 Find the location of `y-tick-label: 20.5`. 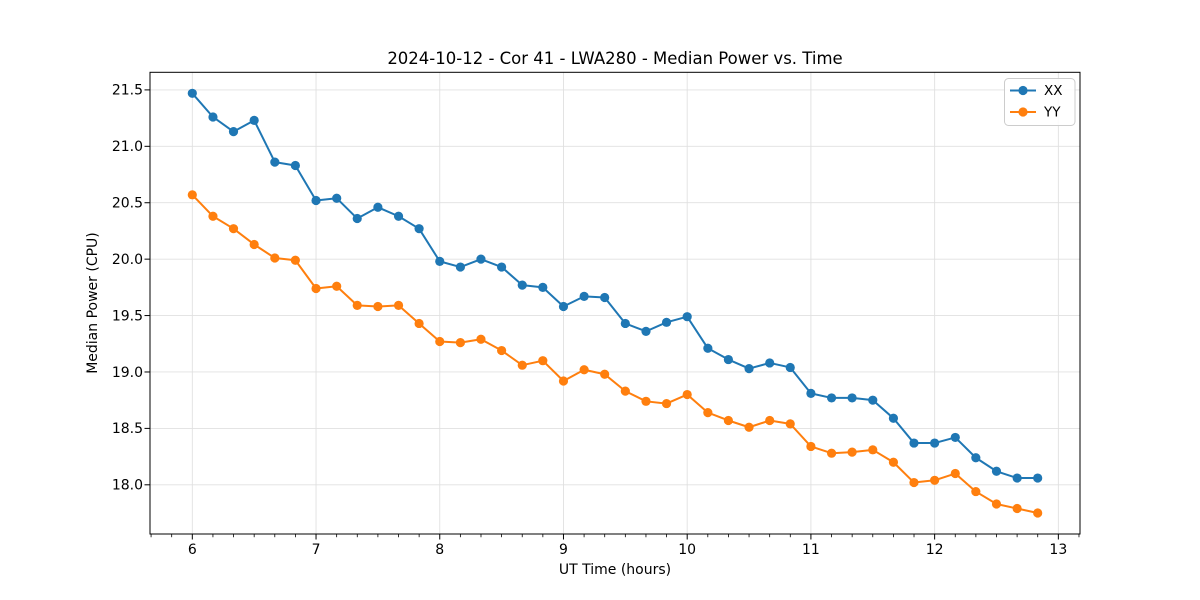

y-tick-label: 20.5 is located at coordinates (127, 204).